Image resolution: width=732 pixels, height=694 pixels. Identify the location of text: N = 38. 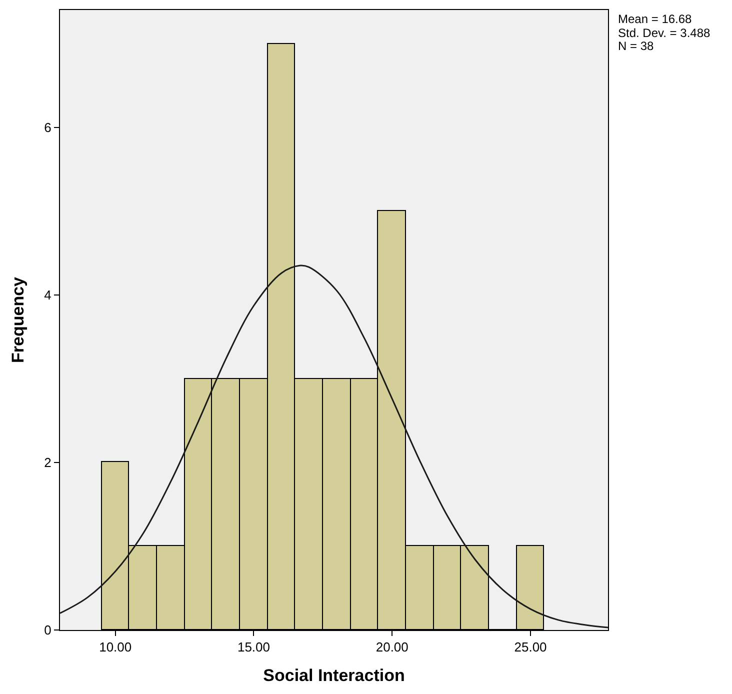
(636, 46).